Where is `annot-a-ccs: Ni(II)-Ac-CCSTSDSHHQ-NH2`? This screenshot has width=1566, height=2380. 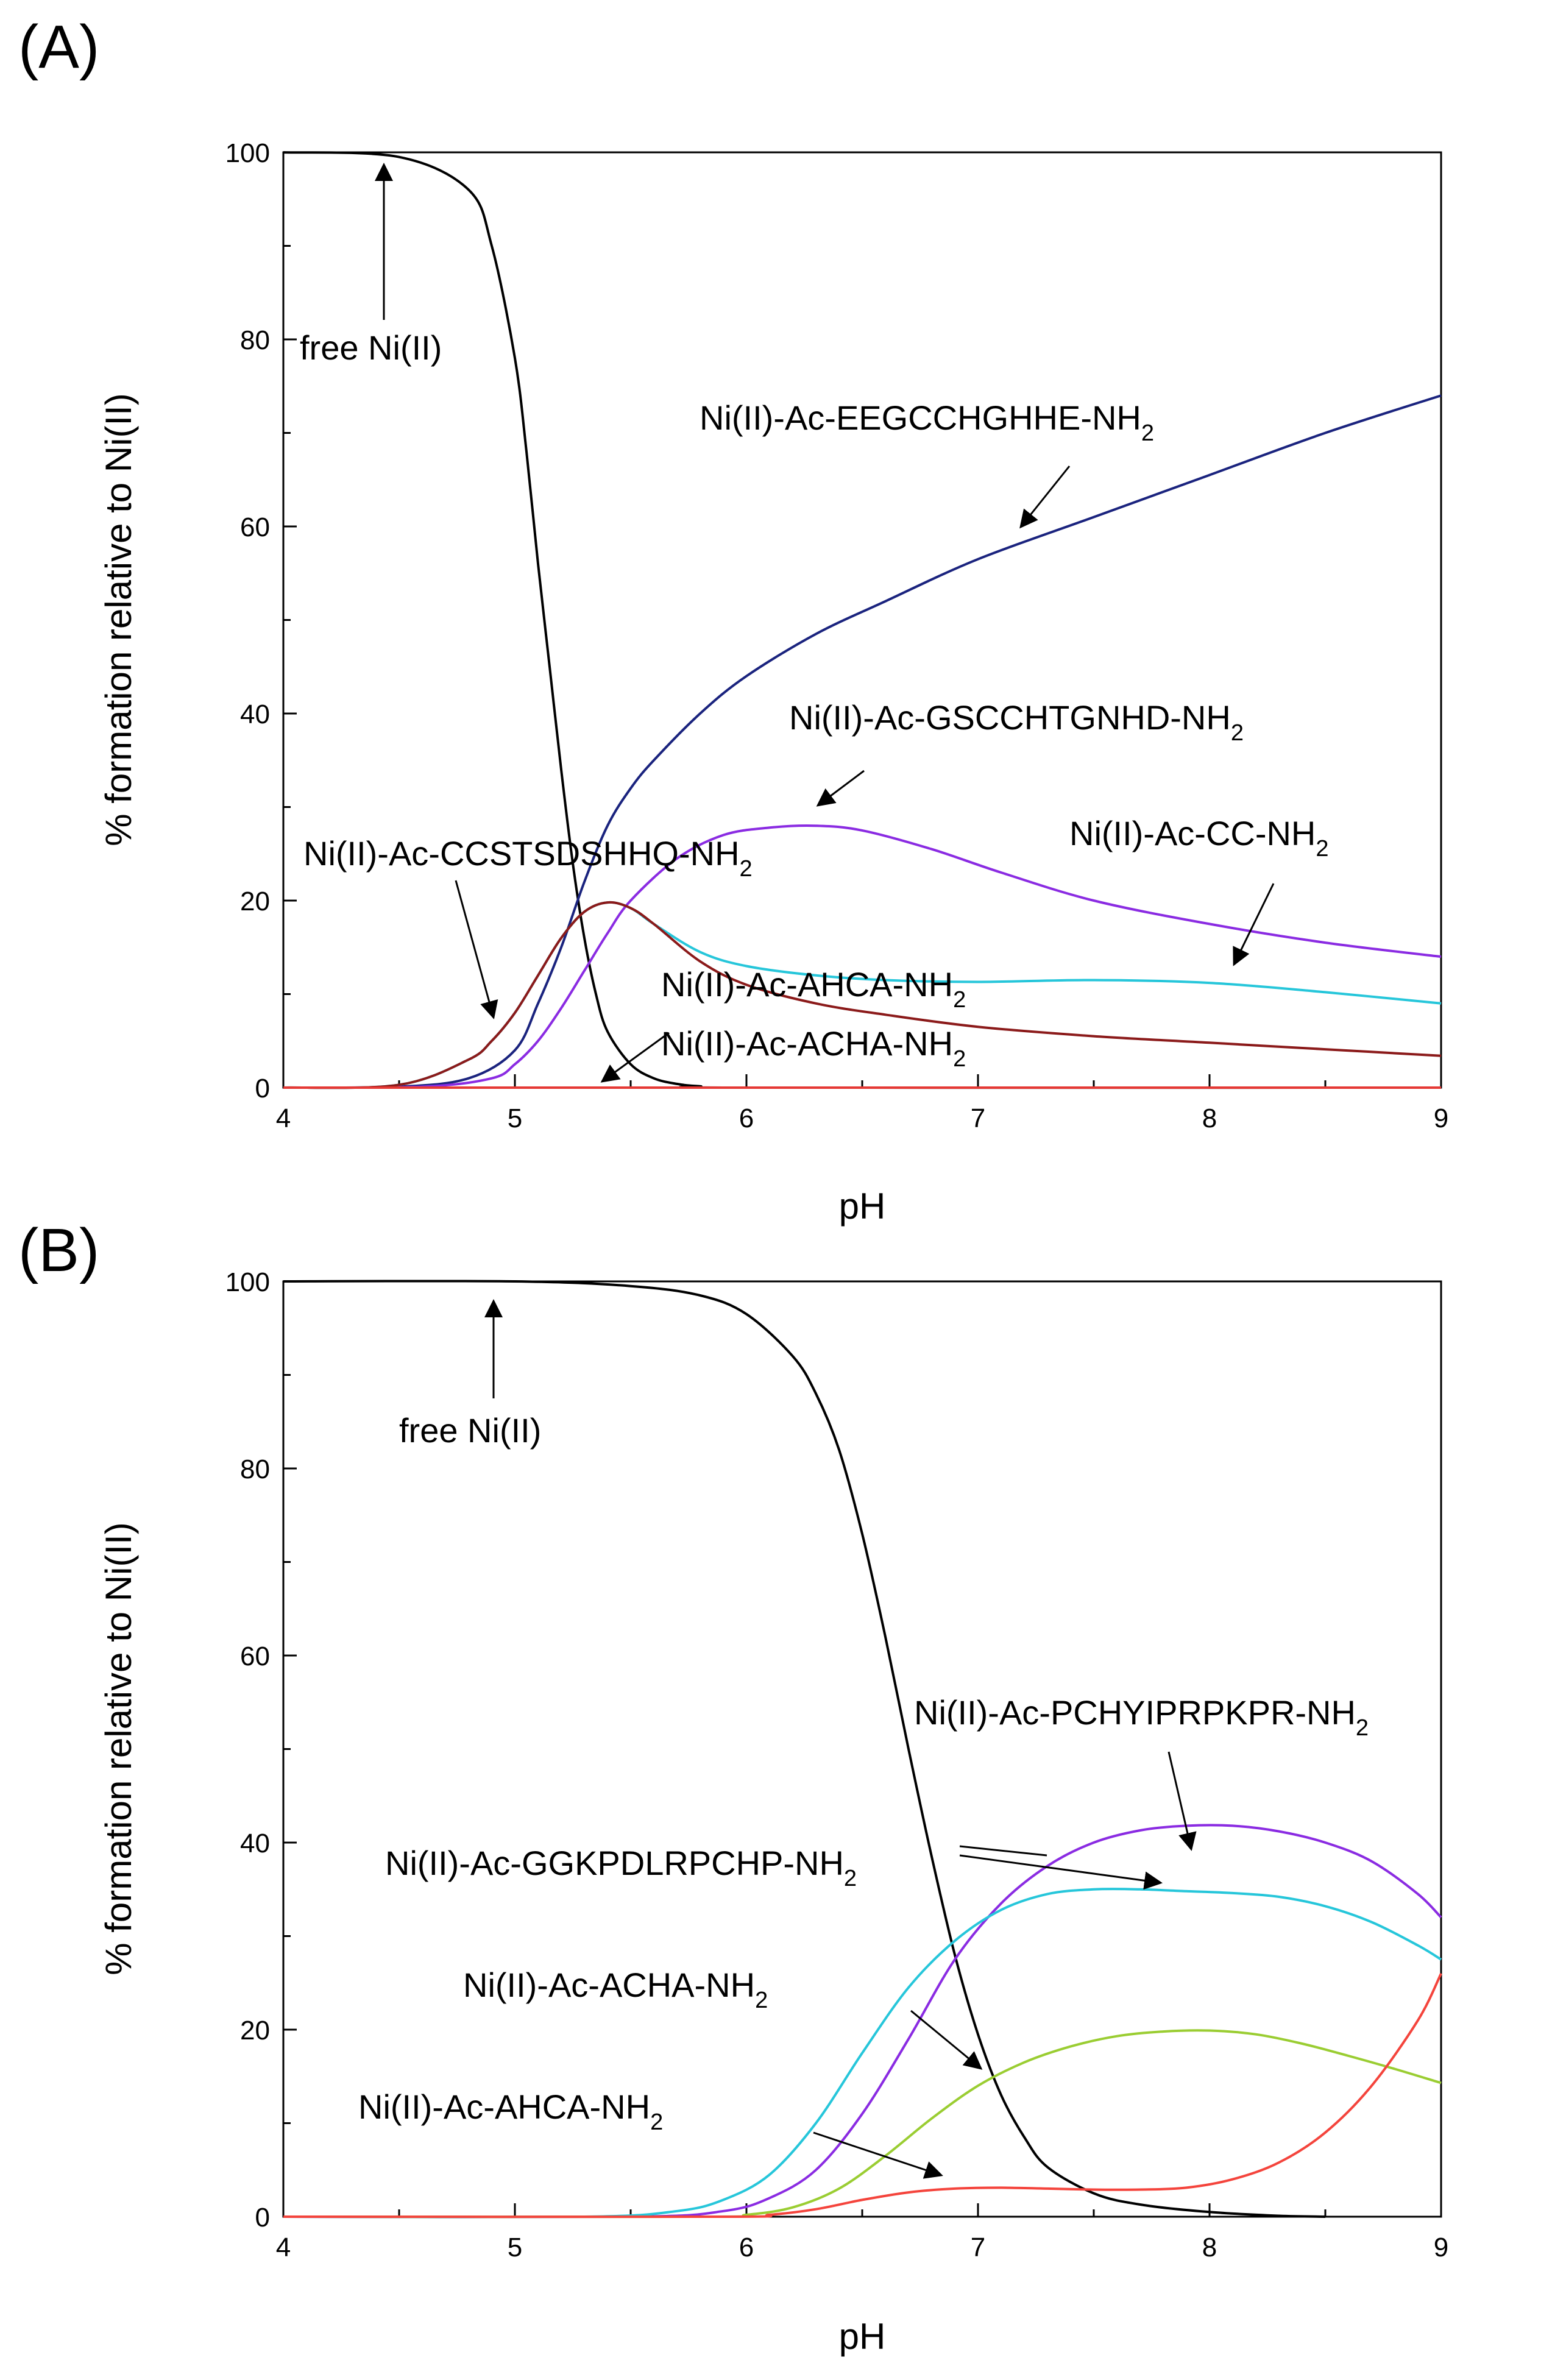
annot-a-ccs: Ni(II)-Ac-CCSTSDSHHQ-NH2 is located at coordinates (528, 858).